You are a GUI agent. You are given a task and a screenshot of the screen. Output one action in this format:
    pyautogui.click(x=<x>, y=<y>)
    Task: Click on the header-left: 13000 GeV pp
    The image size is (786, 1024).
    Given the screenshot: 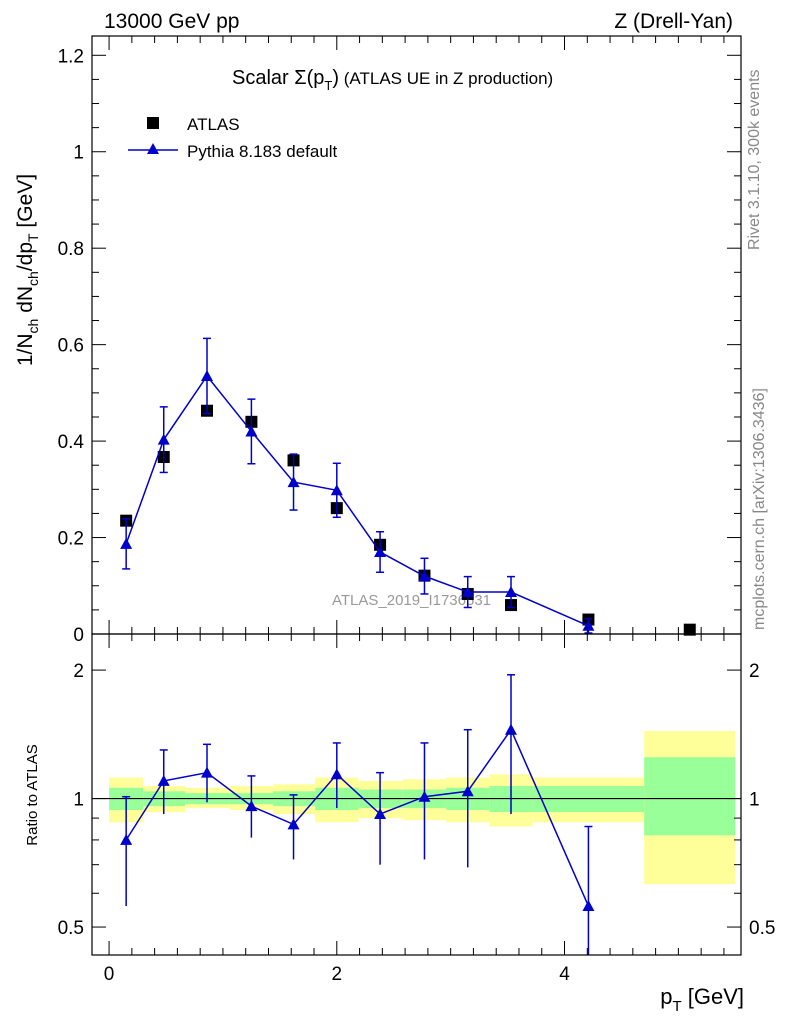 What is the action you would take?
    pyautogui.click(x=171, y=21)
    